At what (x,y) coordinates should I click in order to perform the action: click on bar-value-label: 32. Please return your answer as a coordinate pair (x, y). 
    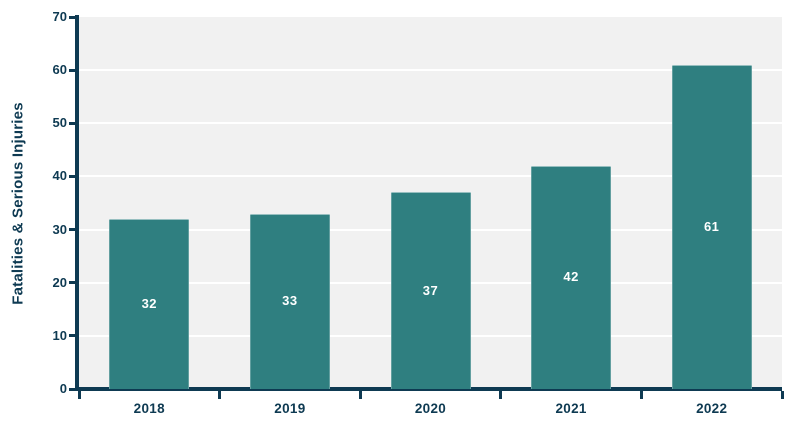
    Looking at the image, I should click on (149, 303).